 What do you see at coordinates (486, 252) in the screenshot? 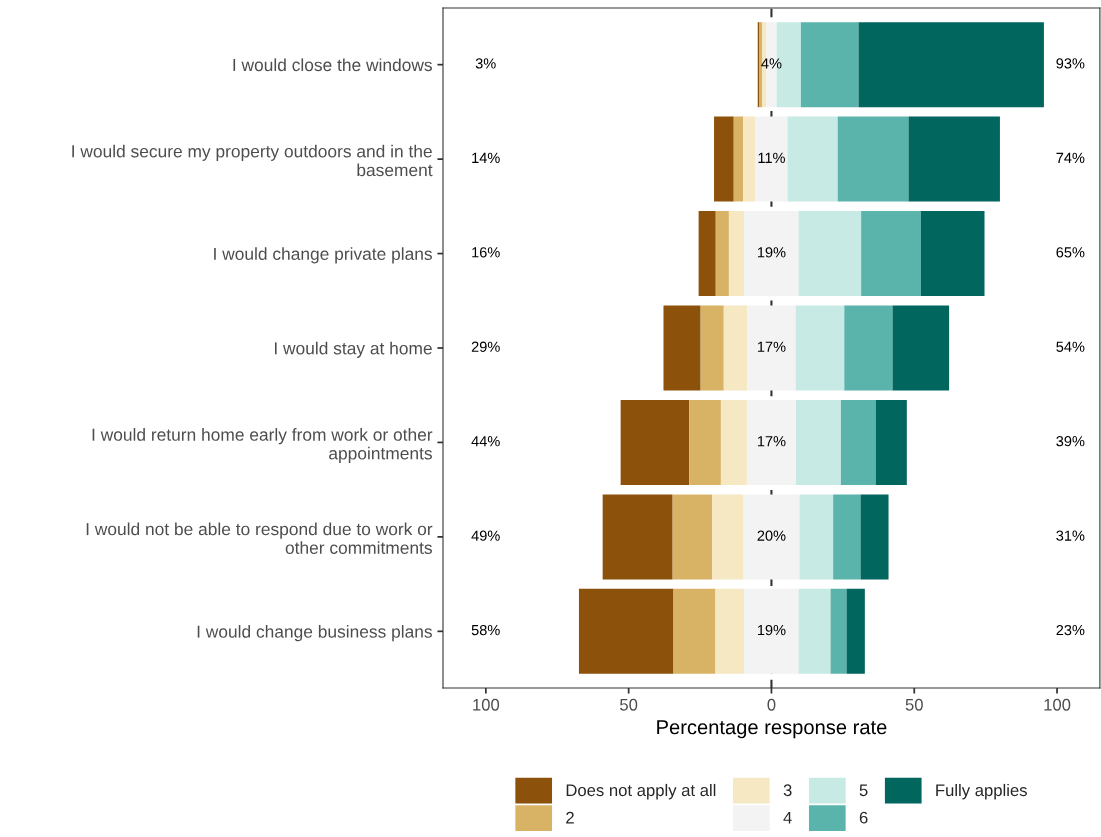
I see `annotation: 16%` at bounding box center [486, 252].